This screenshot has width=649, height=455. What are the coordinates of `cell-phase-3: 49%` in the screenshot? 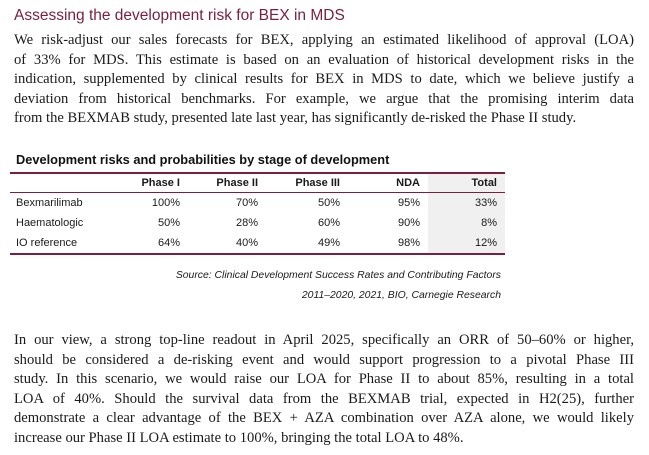 It's located at (328, 243).